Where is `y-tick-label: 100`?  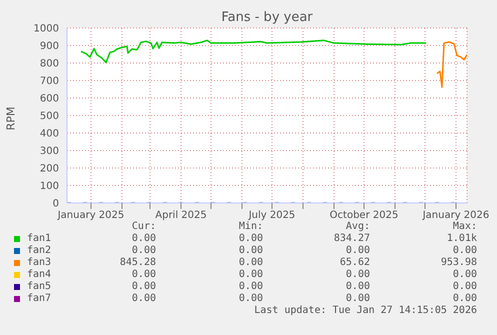 y-tick-label: 100 is located at coordinates (49, 186).